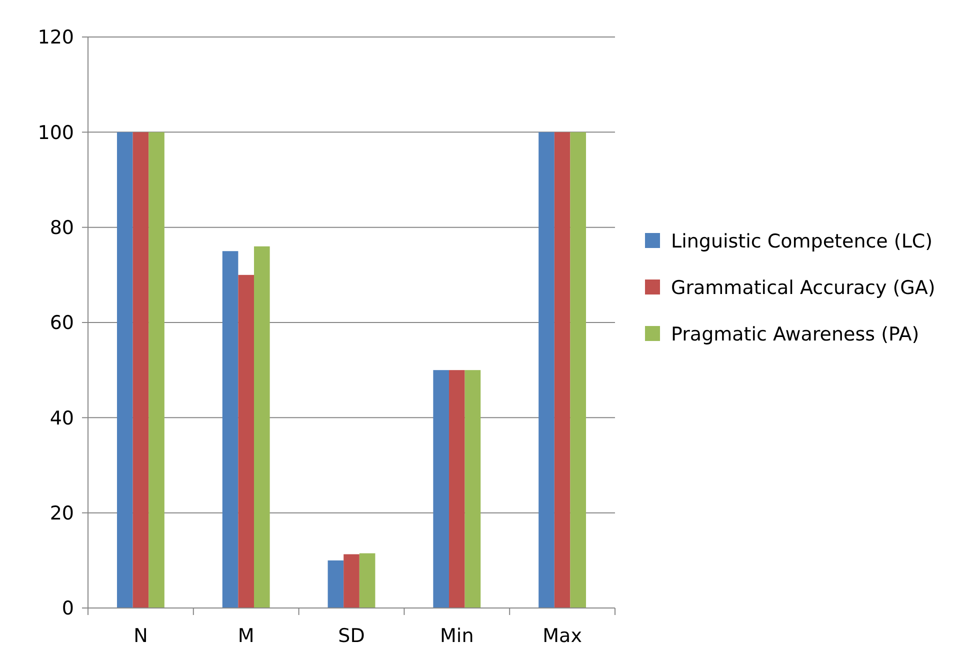  I want to click on x-tick-label: Max, so click(562, 636).